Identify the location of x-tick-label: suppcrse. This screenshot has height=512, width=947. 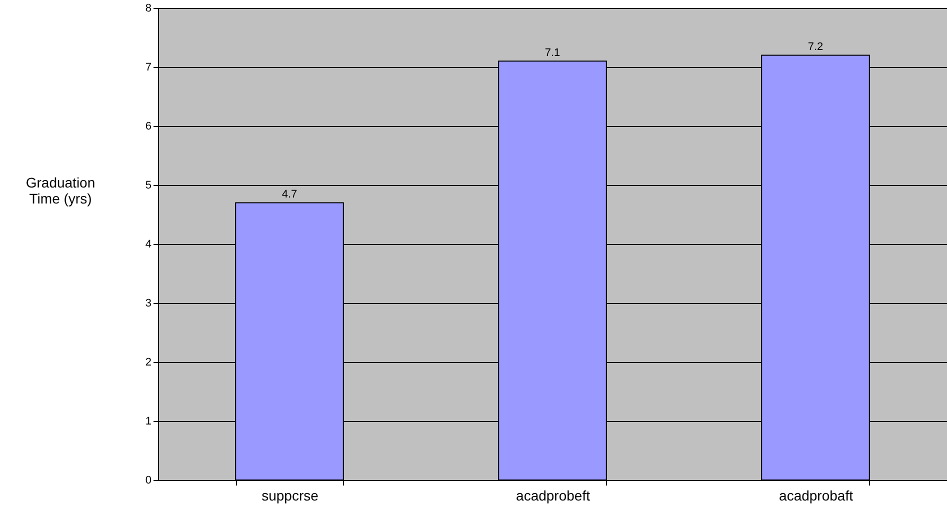
(290, 496).